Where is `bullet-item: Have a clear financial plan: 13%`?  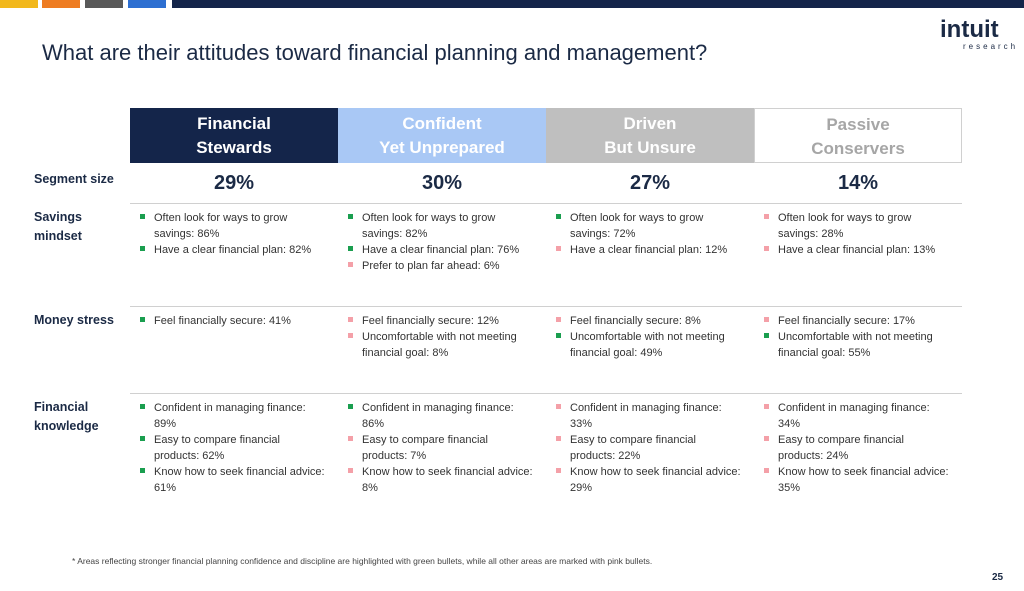 bullet-item: Have a clear financial plan: 13% is located at coordinates (856, 250).